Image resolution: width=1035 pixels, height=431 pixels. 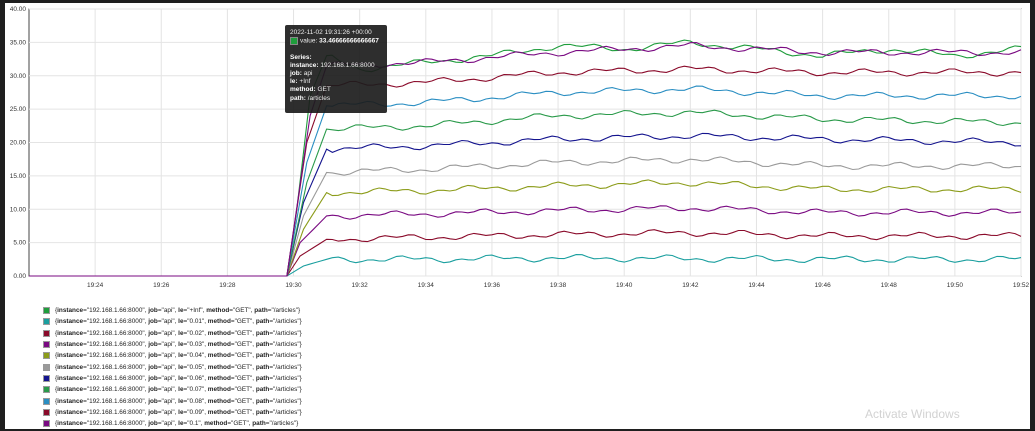 What do you see at coordinates (227, 285) in the screenshot?
I see `x-tick-label: 19:28` at bounding box center [227, 285].